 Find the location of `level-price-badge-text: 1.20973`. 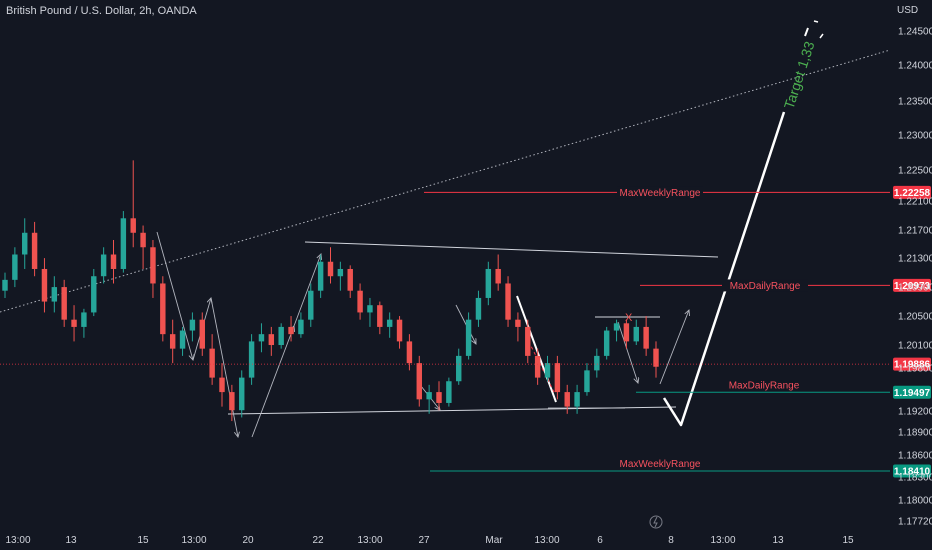

level-price-badge-text: 1.20973 is located at coordinates (912, 286).